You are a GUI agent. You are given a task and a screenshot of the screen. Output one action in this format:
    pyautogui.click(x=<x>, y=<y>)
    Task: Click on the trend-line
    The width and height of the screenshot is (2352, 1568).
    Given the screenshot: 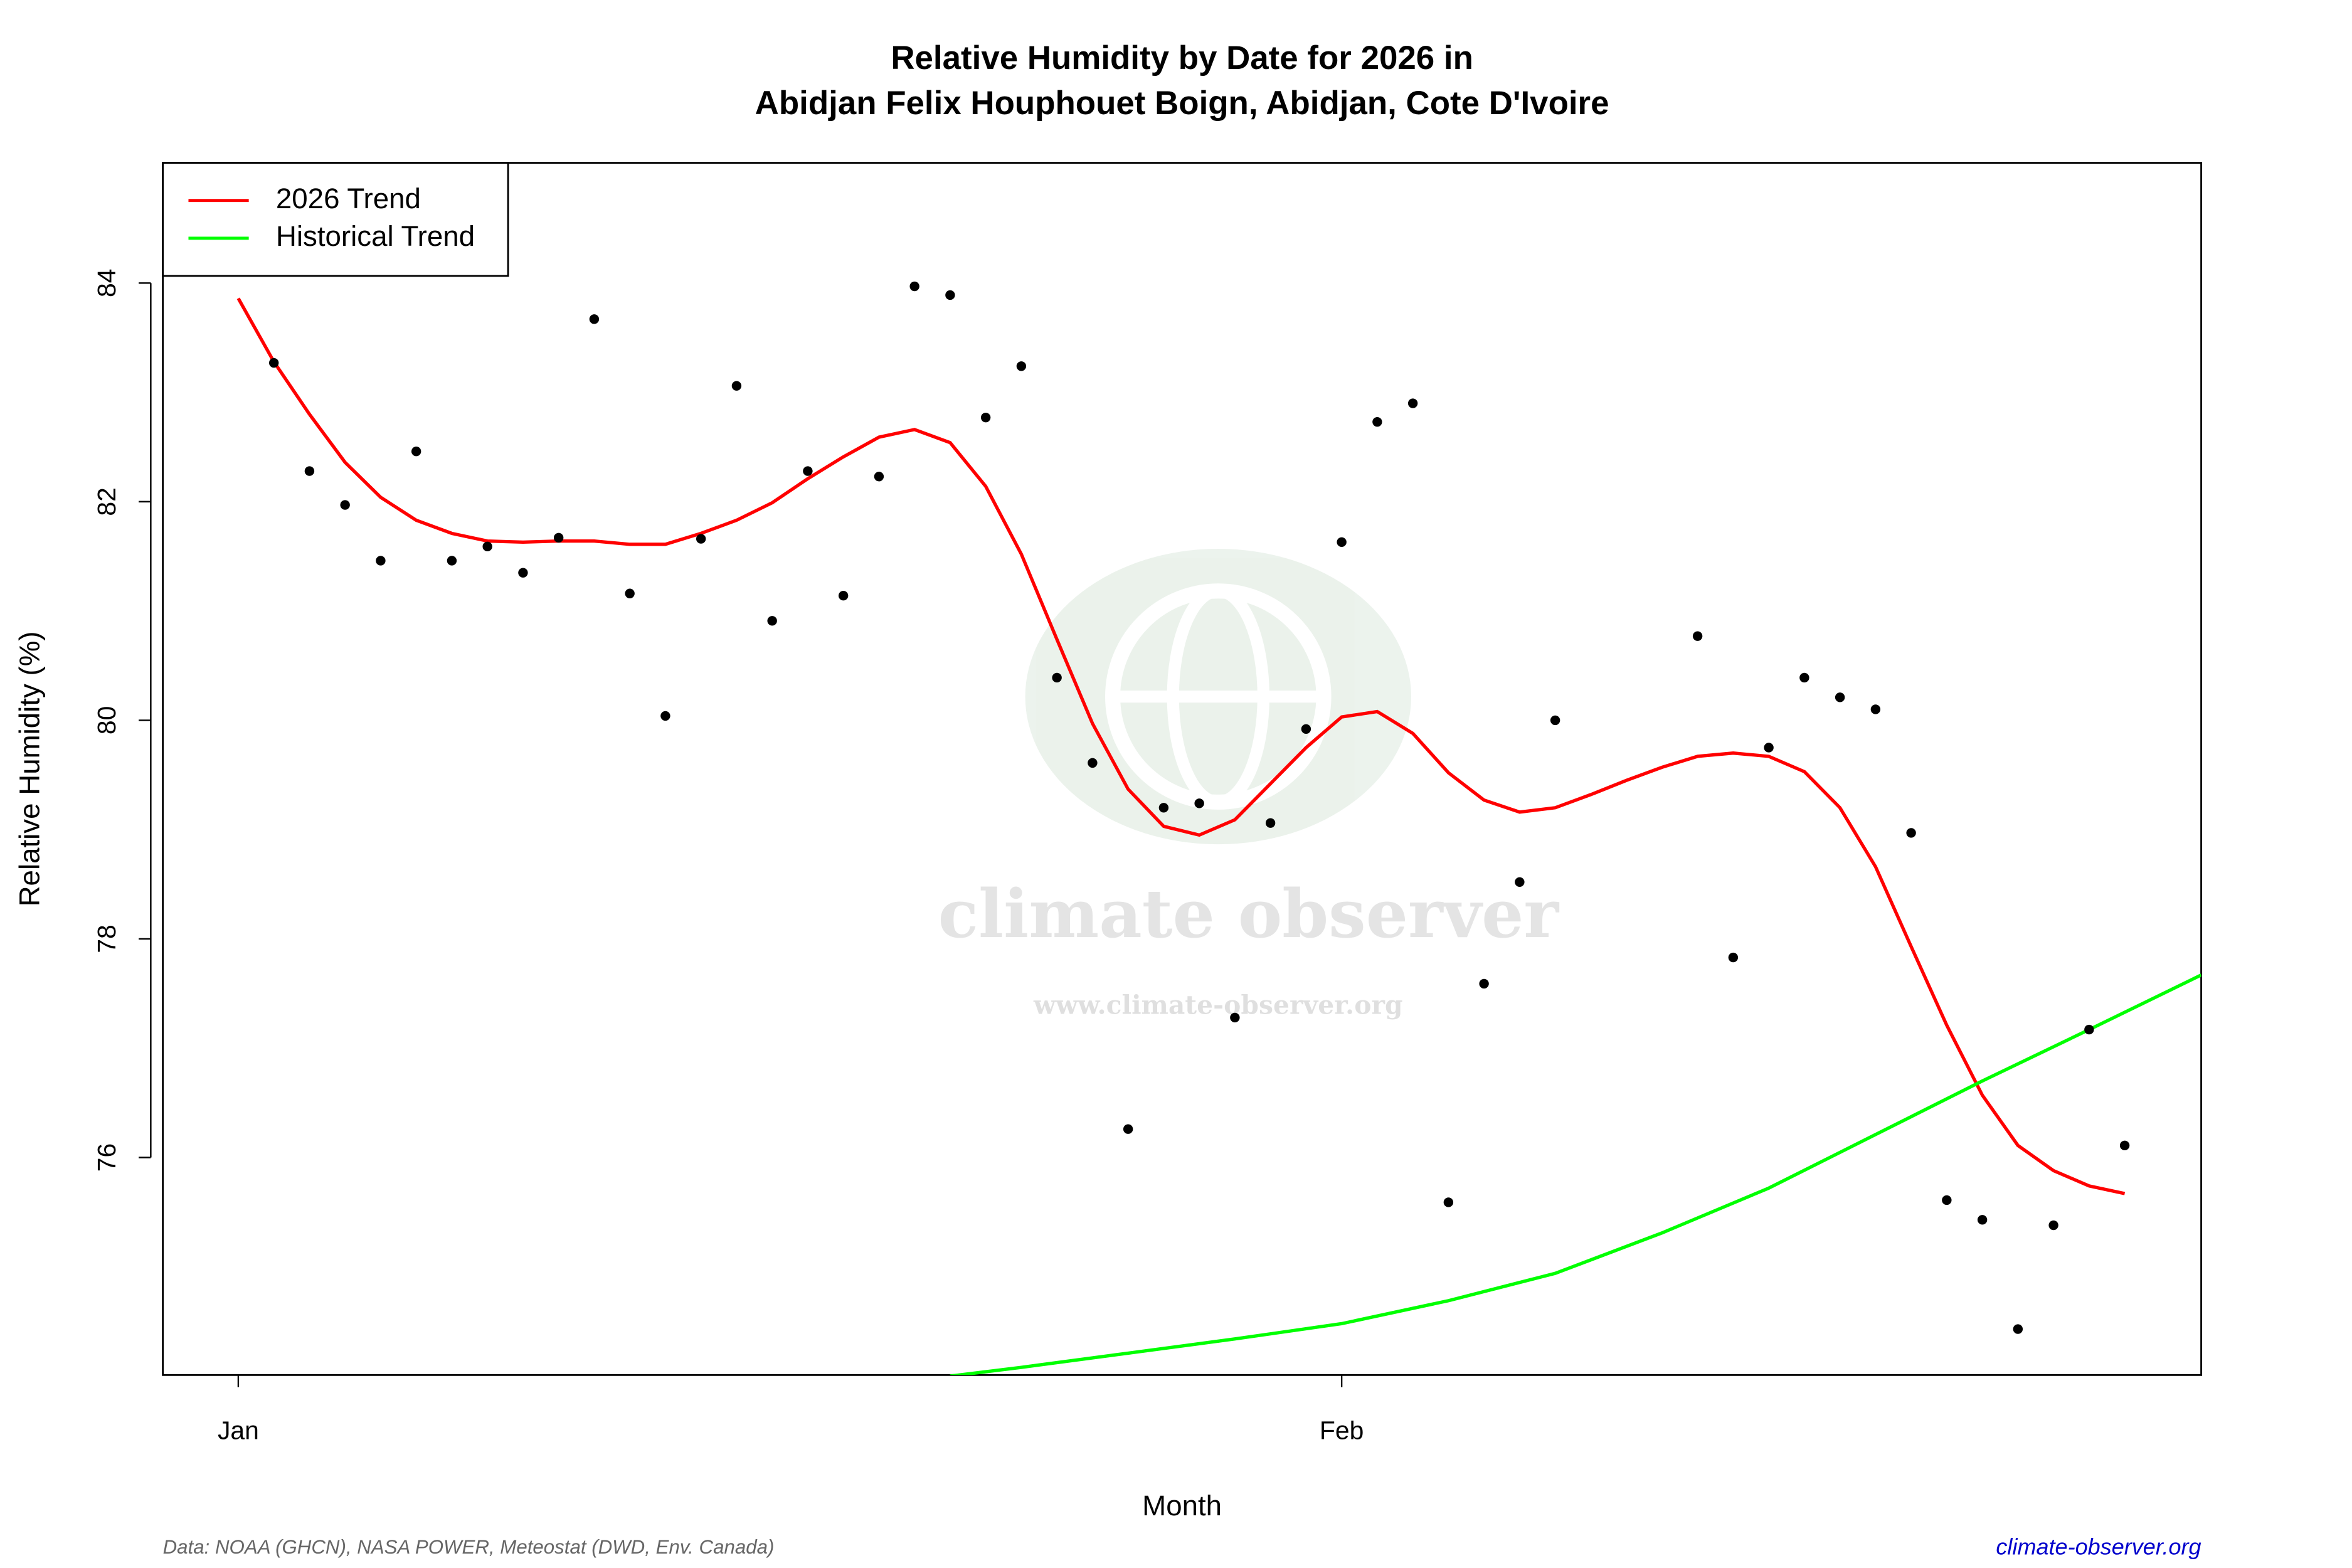 What is the action you would take?
    pyautogui.click(x=1575, y=1174)
    